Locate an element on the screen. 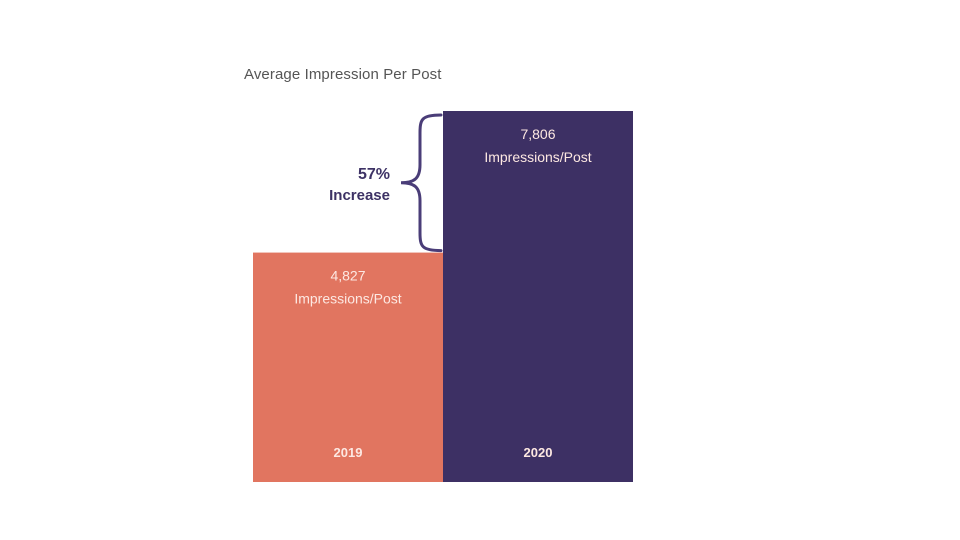  bar-value-label: 4,827 is located at coordinates (347, 276).